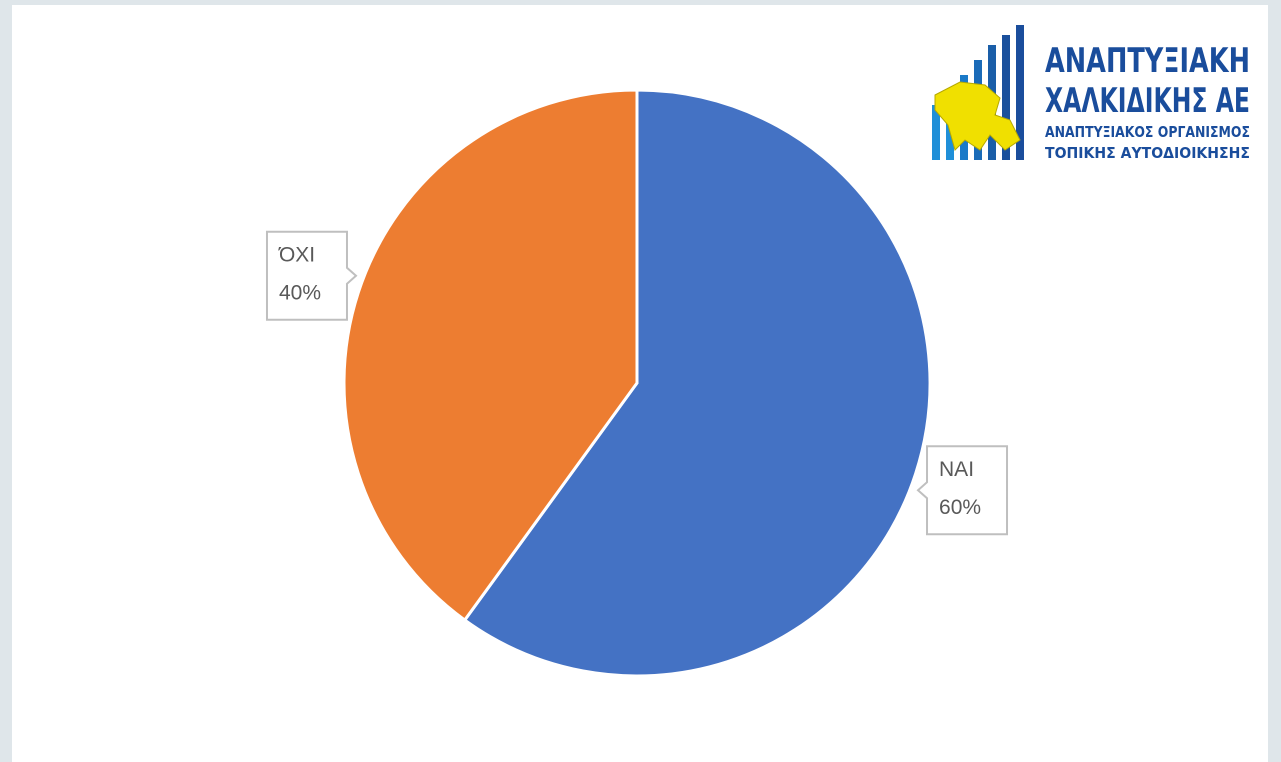  I want to click on data-label-value: 60%, so click(960, 507).